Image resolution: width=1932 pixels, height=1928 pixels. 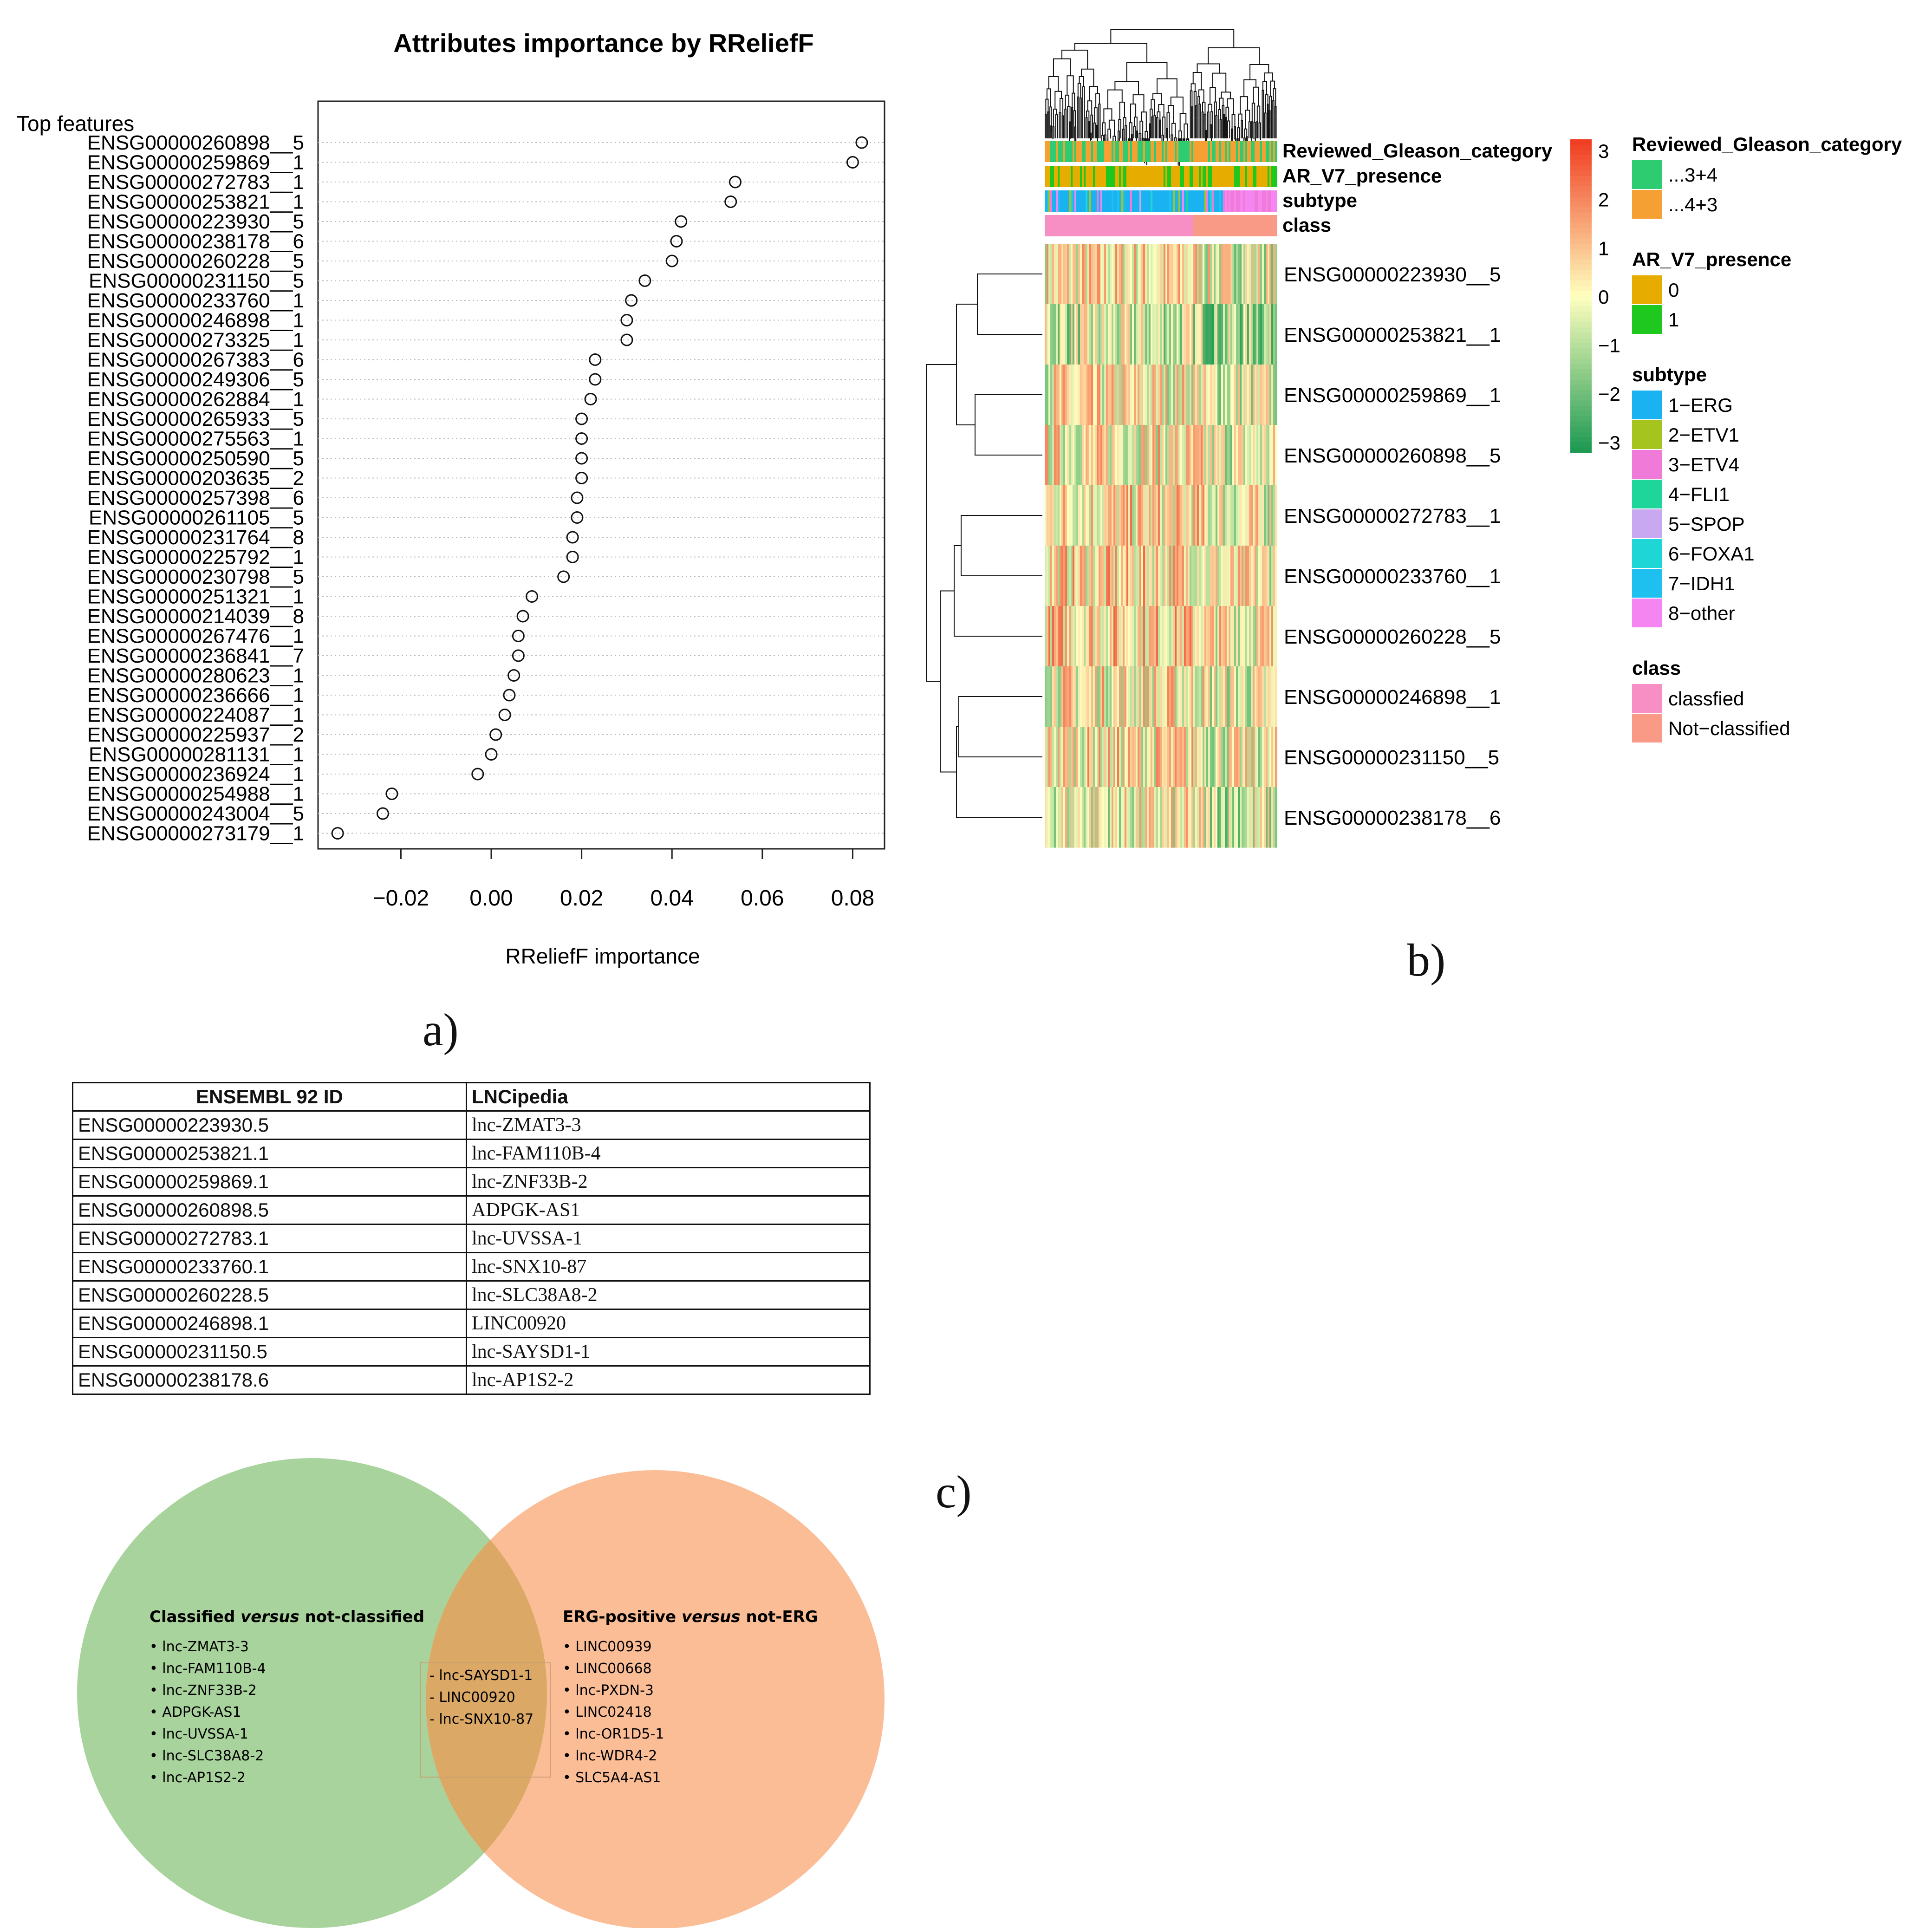 What do you see at coordinates (1702, 583) in the screenshot?
I see `legend-label: 7−IDH1` at bounding box center [1702, 583].